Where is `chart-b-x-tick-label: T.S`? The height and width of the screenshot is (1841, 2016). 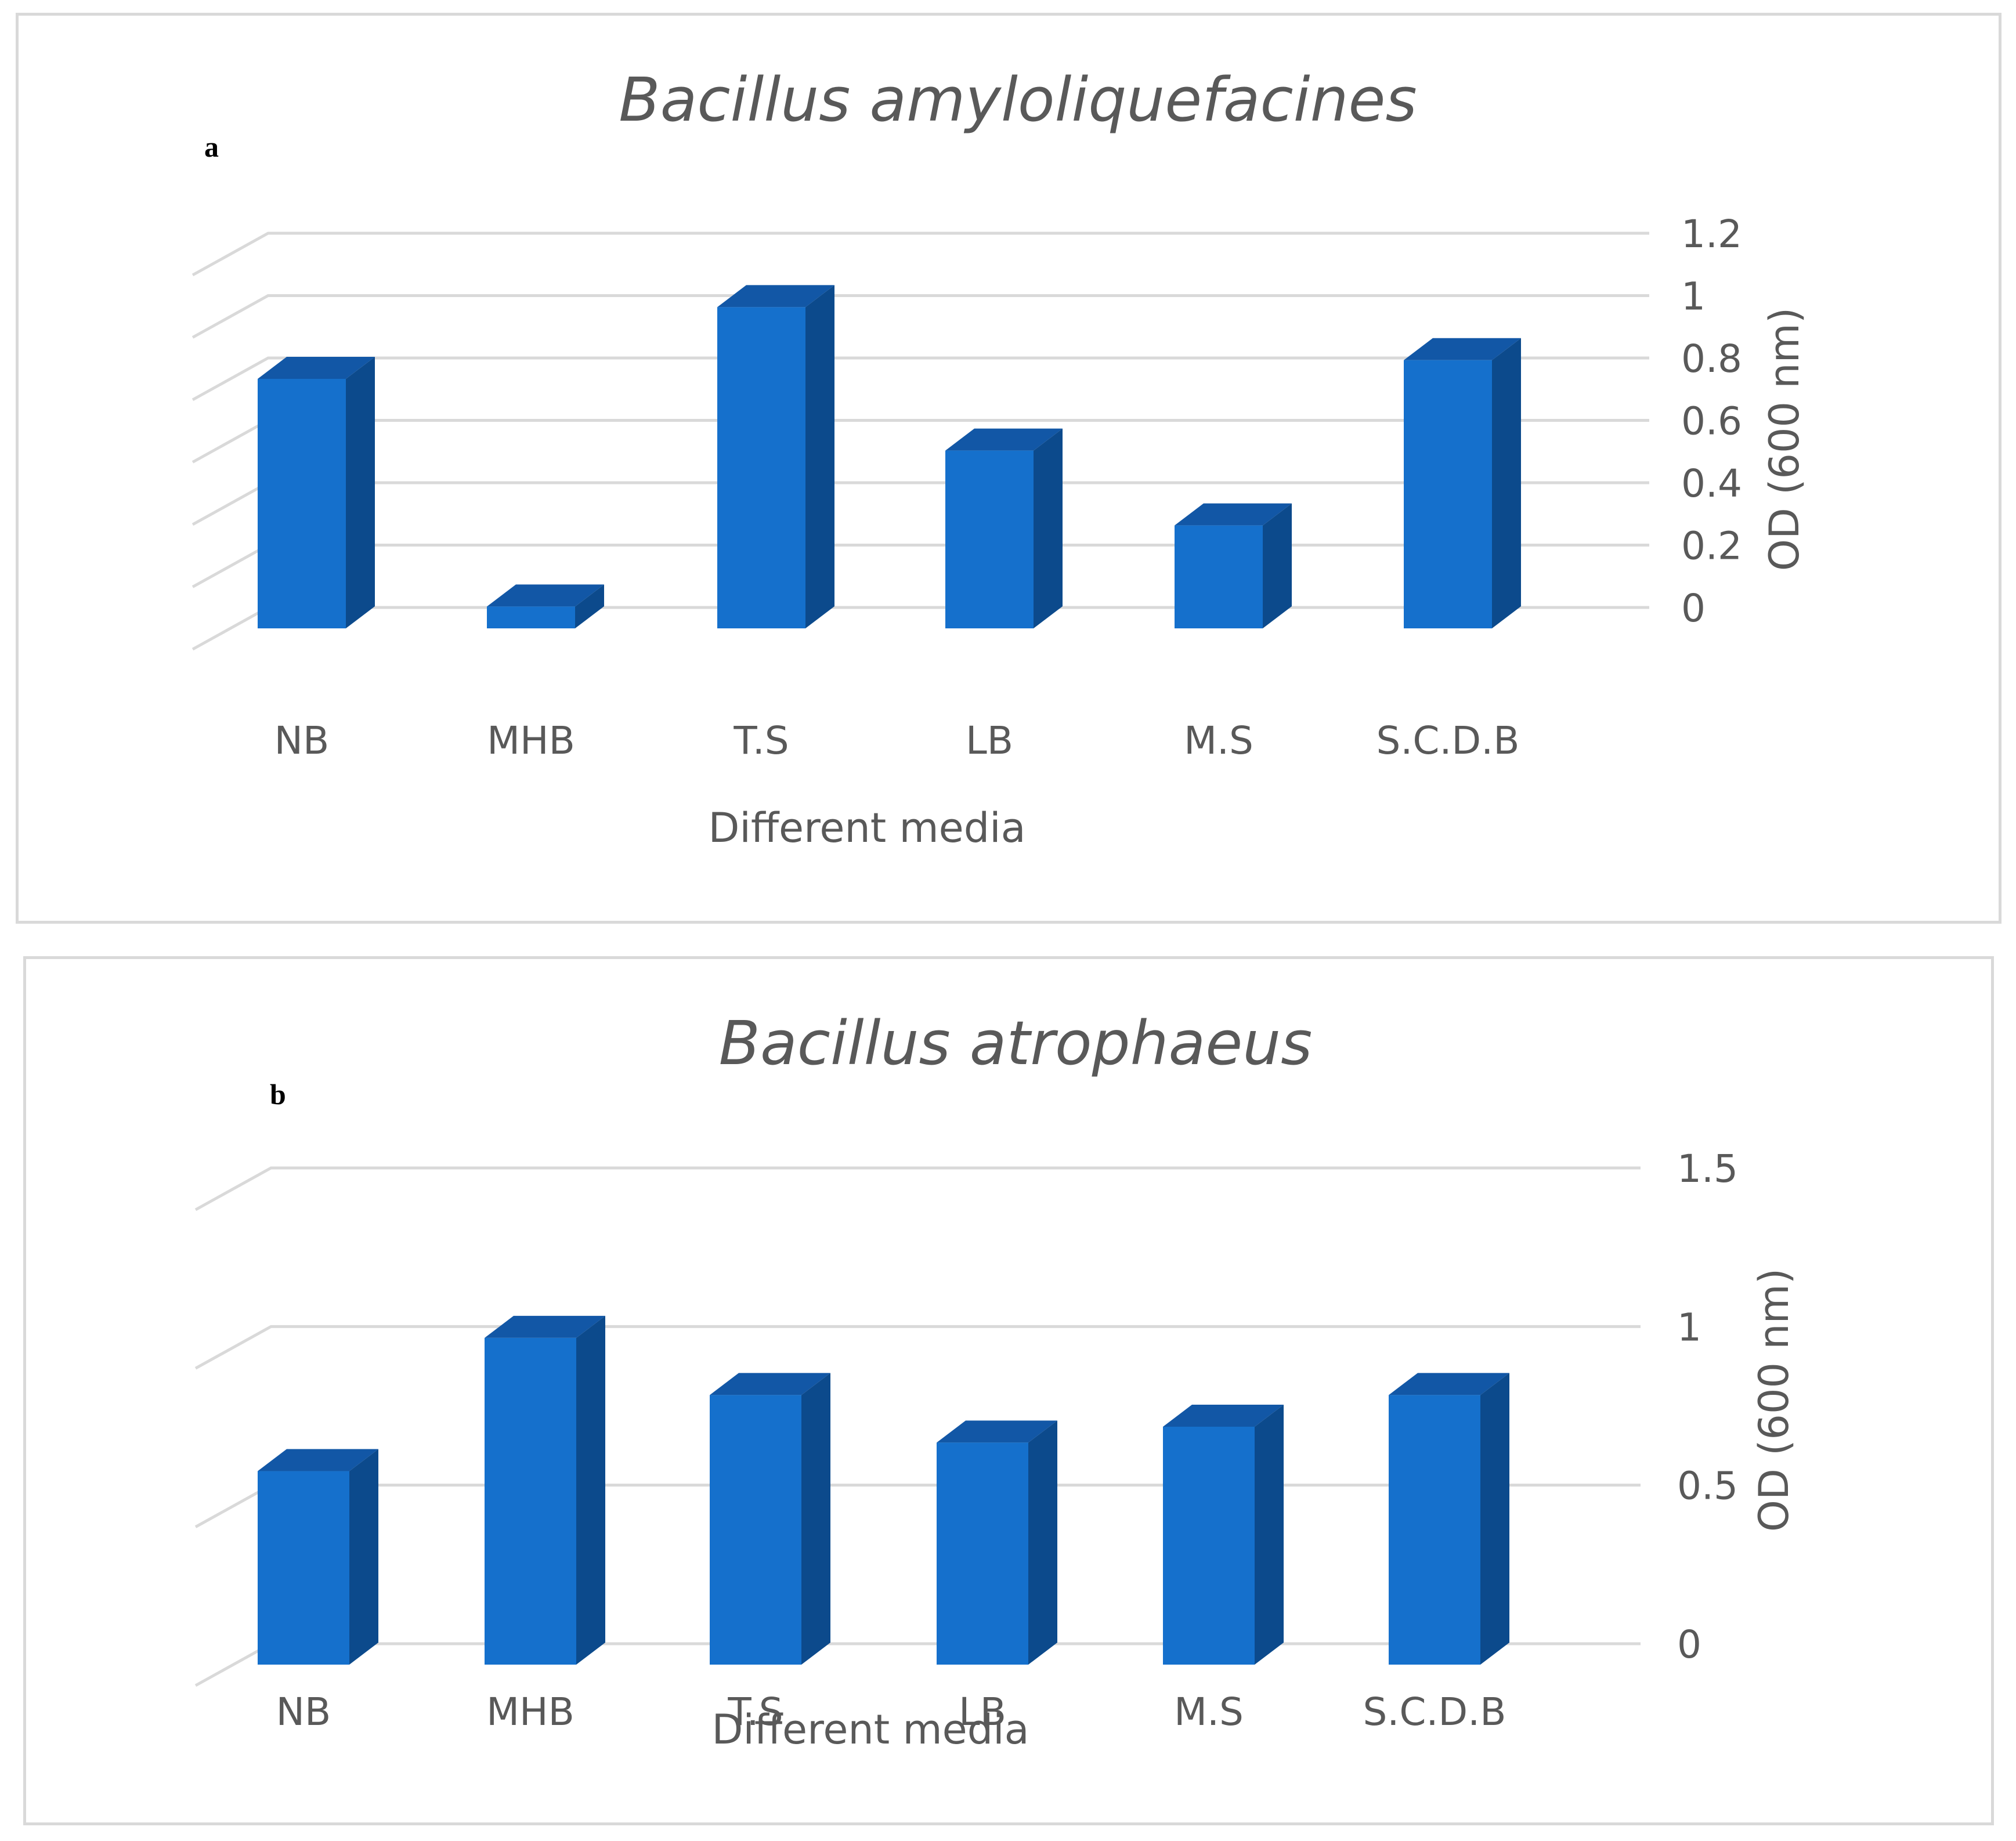 chart-b-x-tick-label: T.S is located at coordinates (755, 1712).